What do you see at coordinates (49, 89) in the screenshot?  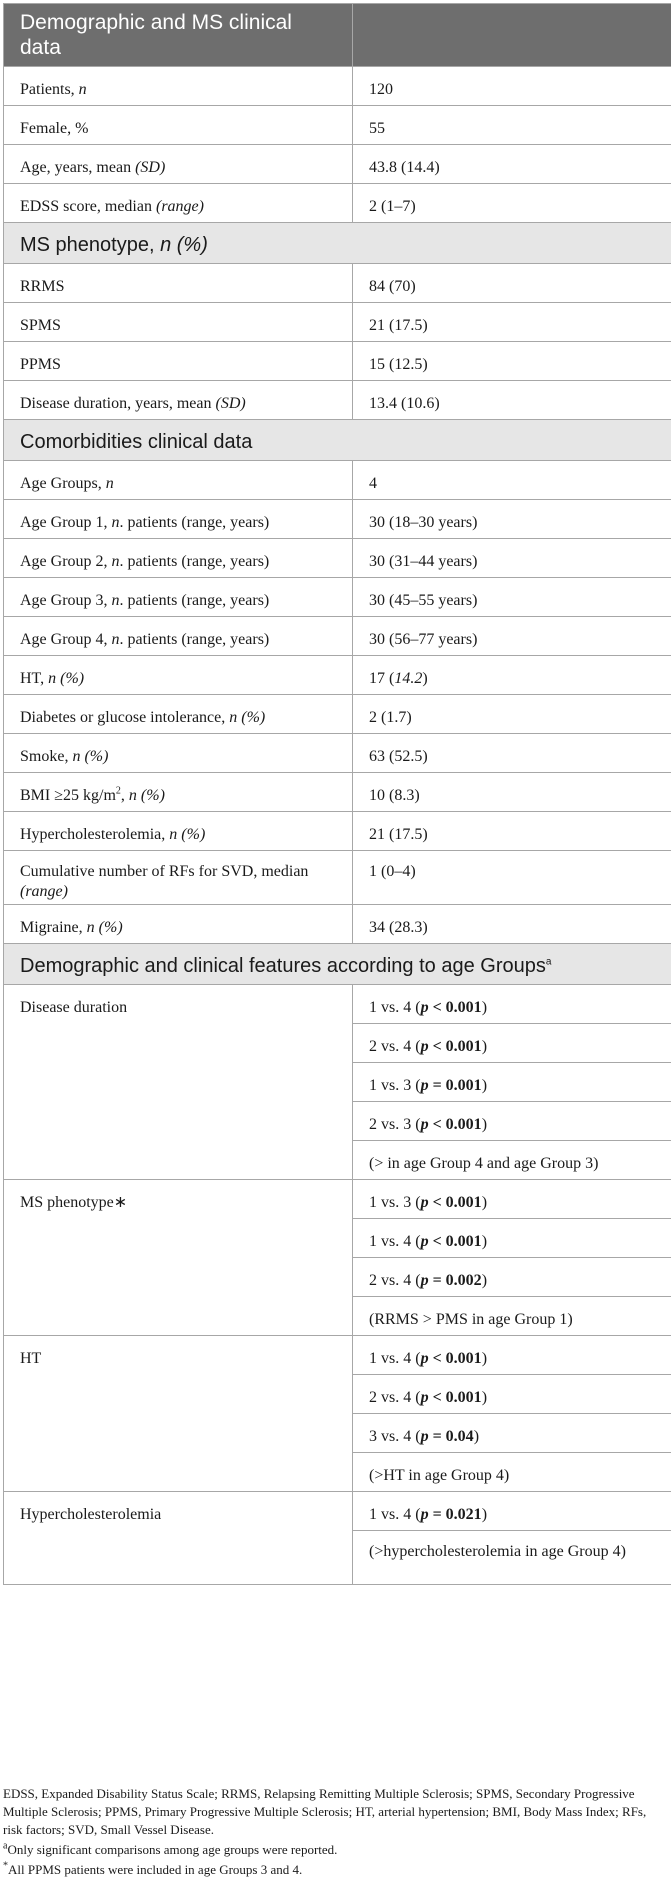 I see `row-label-text: Patients,` at bounding box center [49, 89].